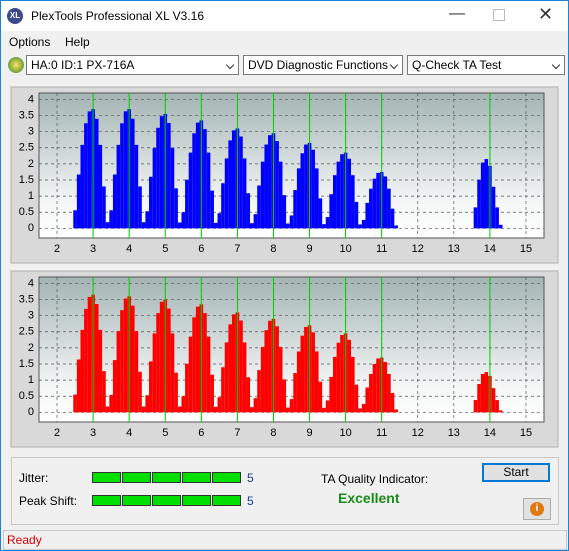 This screenshot has width=569, height=551. Describe the element at coordinates (499, 15) in the screenshot. I see `maximize-button` at that location.